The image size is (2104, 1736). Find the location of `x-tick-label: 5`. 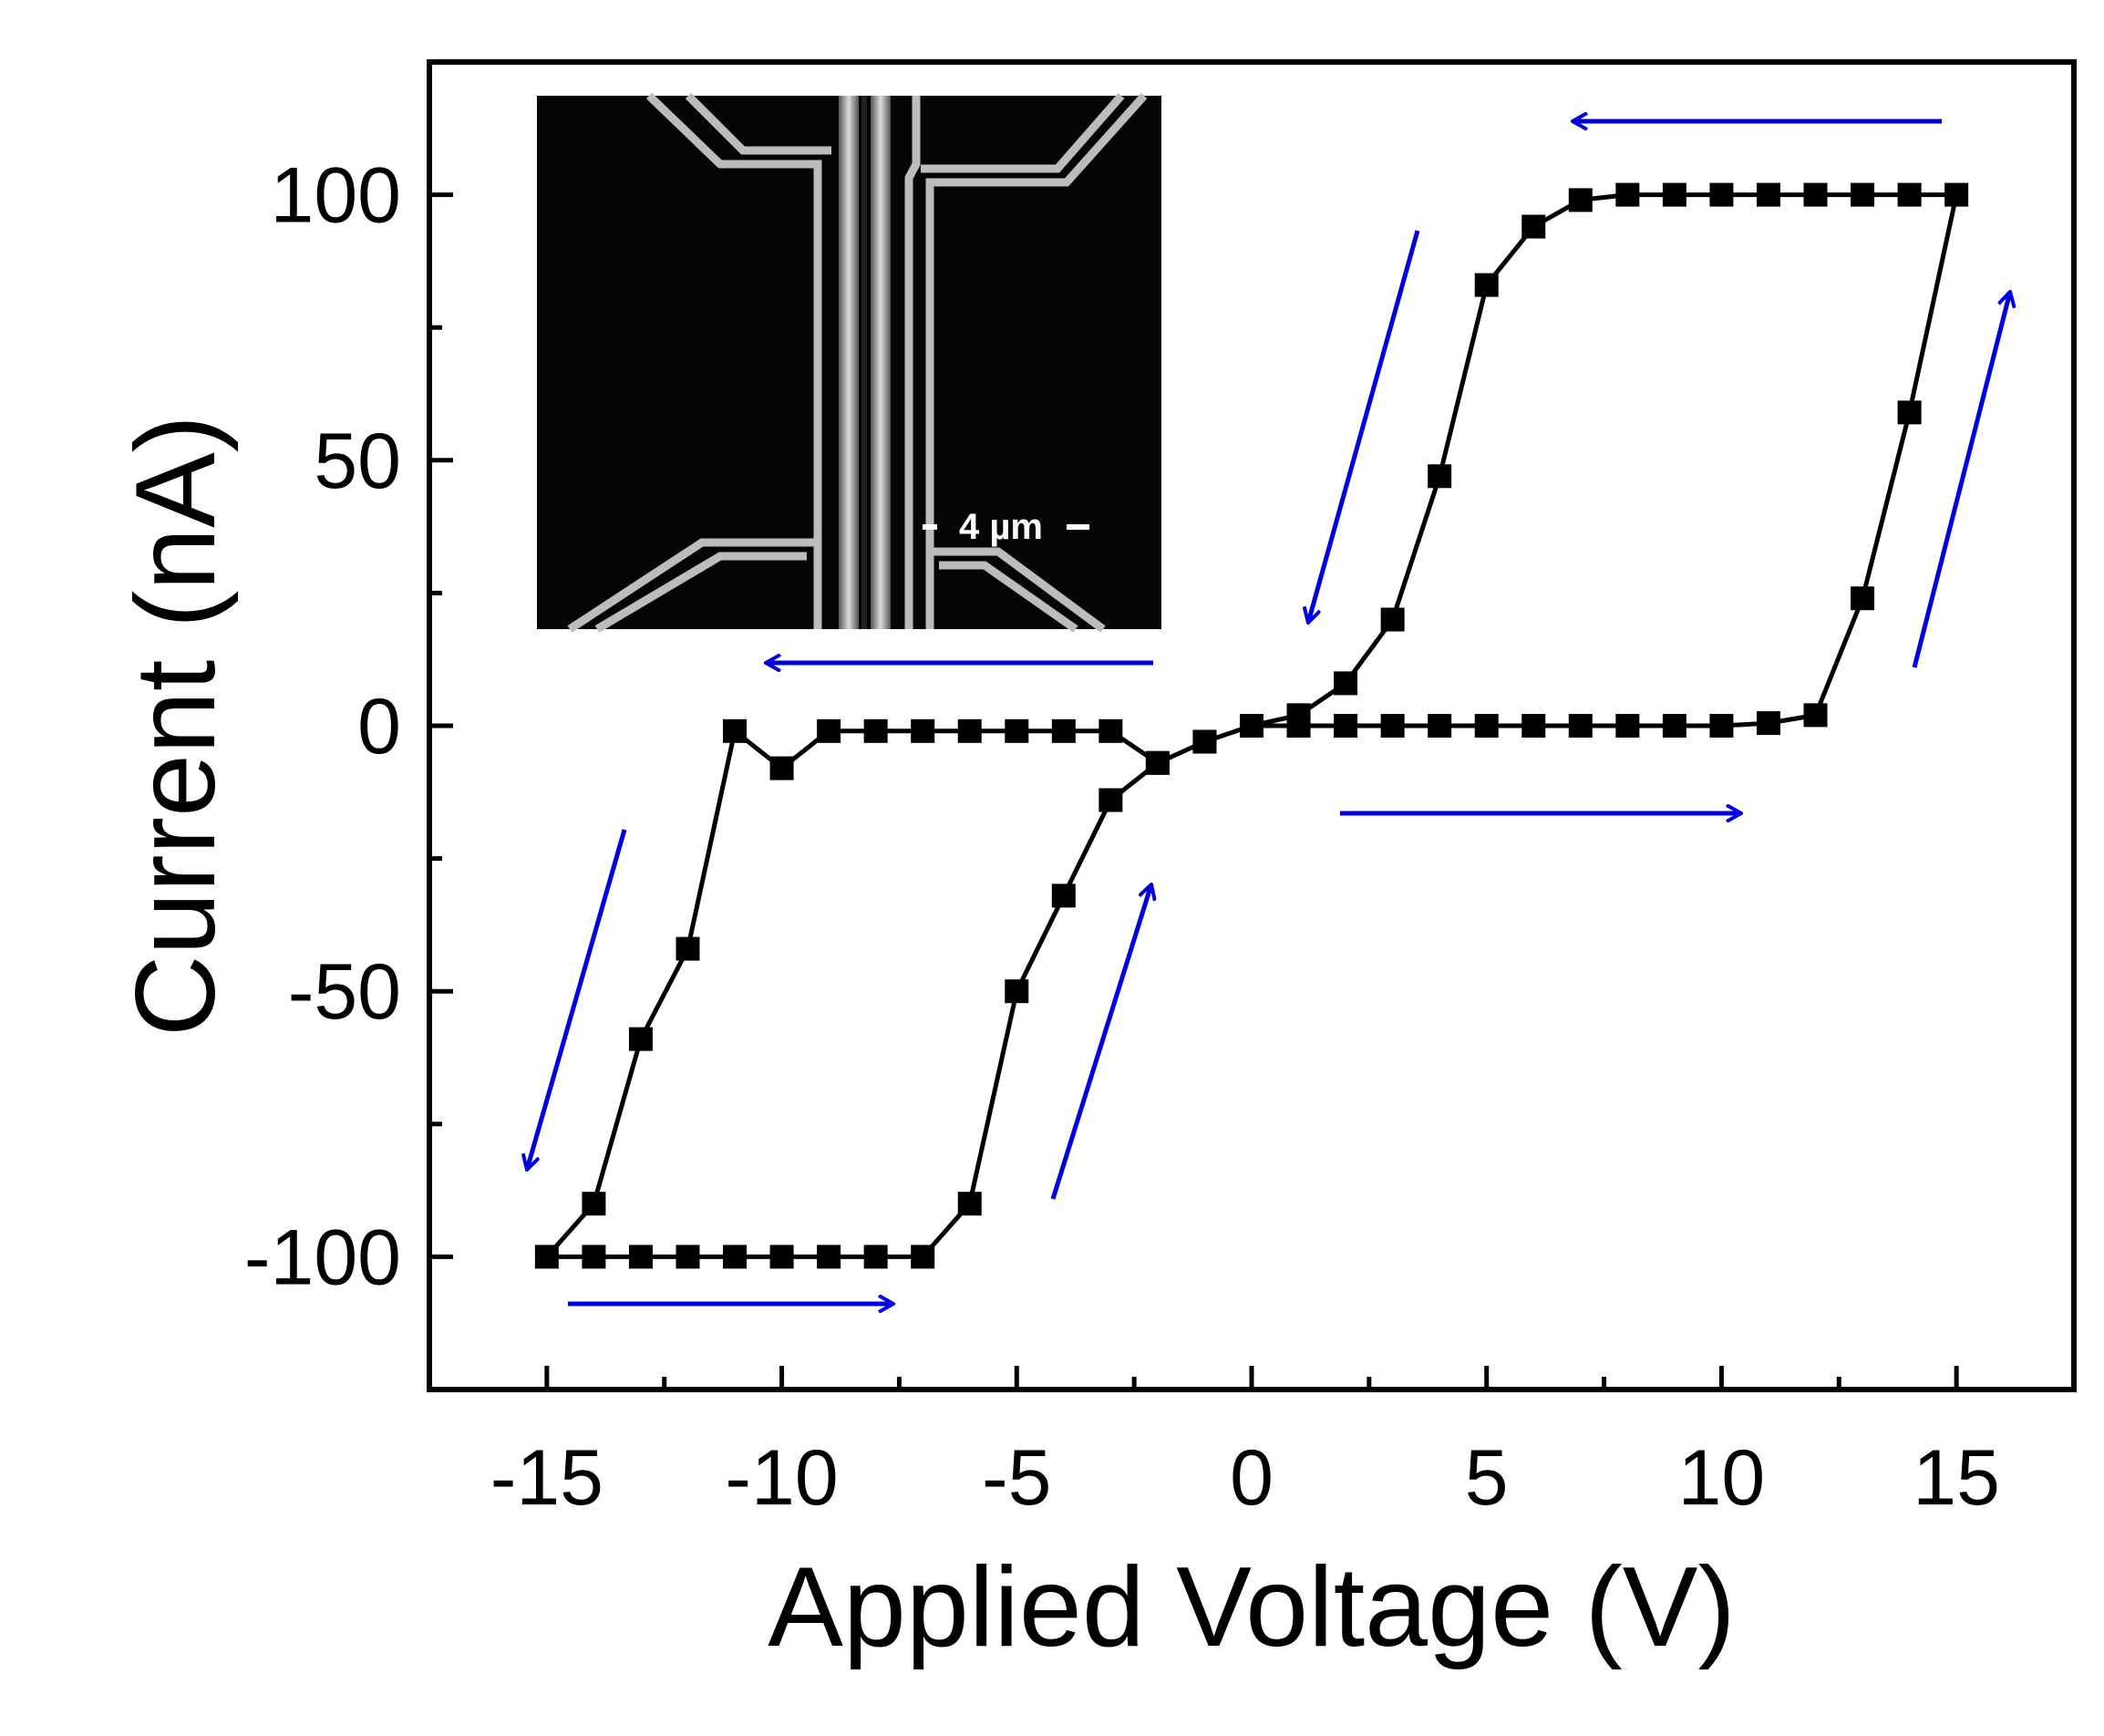

x-tick-label: 5 is located at coordinates (1487, 1478).